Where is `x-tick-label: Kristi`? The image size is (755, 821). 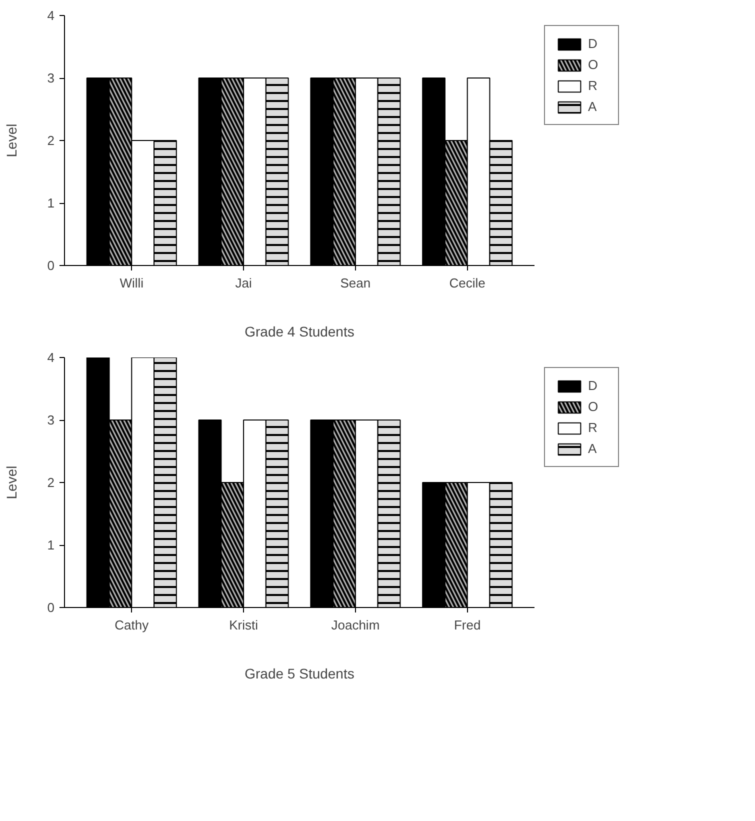 x-tick-label: Kristi is located at coordinates (243, 625).